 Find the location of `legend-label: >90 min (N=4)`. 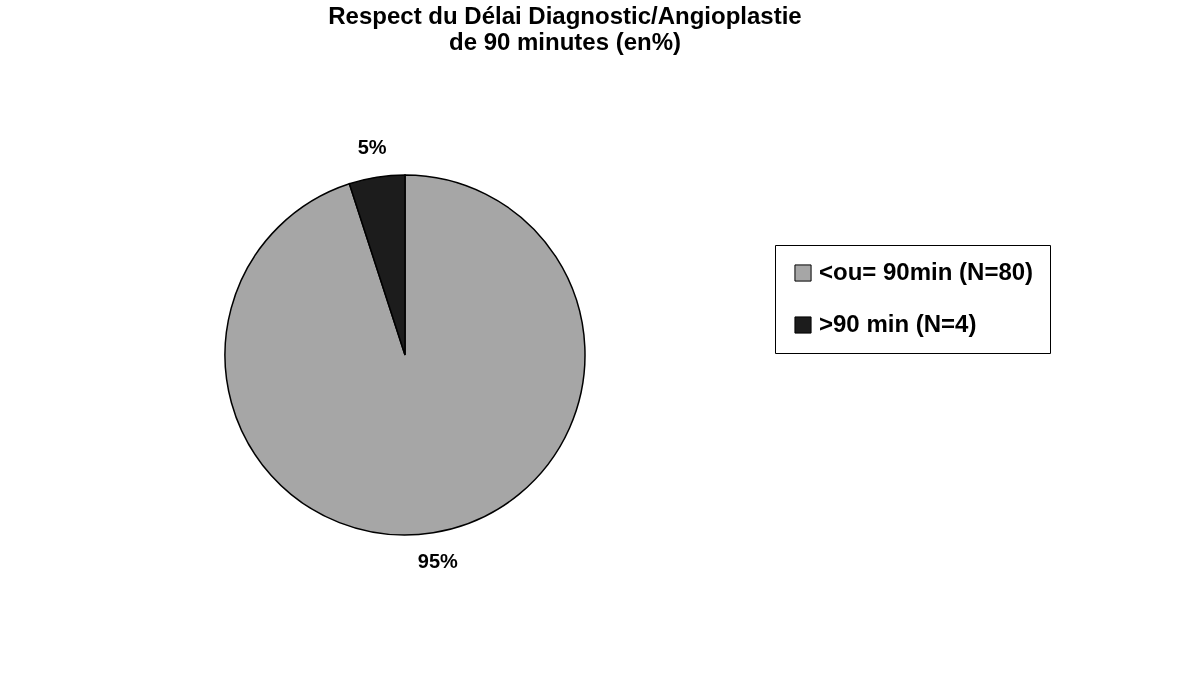

legend-label: >90 min (N=4) is located at coordinates (898, 323).